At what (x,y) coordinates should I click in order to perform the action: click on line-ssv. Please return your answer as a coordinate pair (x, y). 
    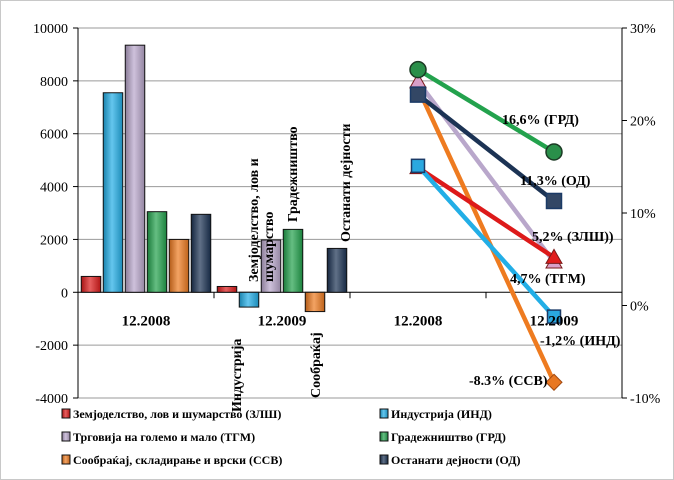
    Looking at the image, I should click on (486, 235).